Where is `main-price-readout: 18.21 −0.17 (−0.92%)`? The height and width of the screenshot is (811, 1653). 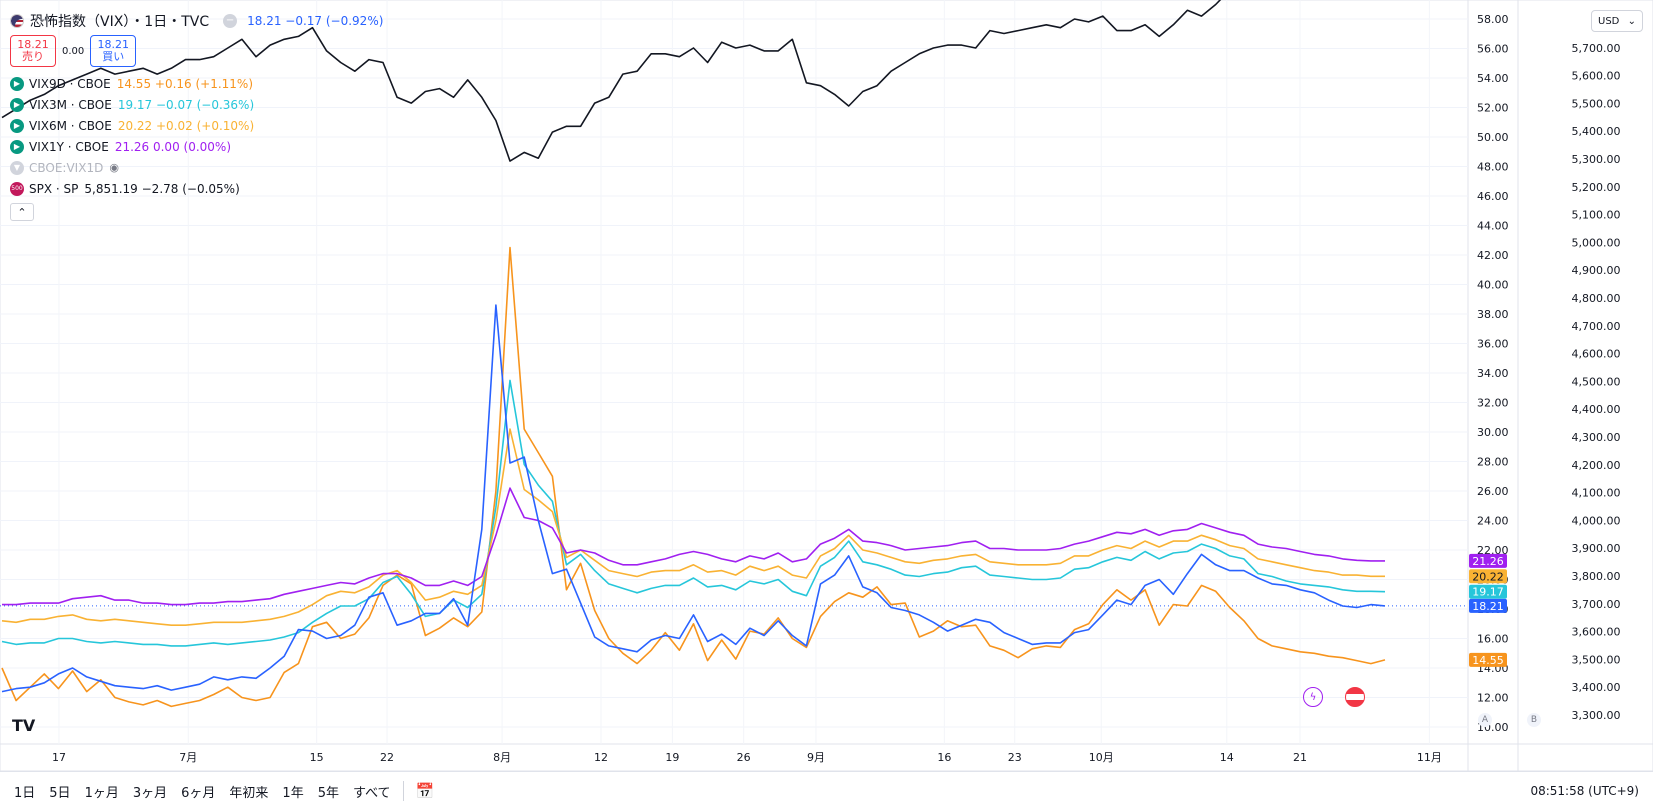
main-price-readout: 18.21 −0.17 (−0.92%) is located at coordinates (315, 20).